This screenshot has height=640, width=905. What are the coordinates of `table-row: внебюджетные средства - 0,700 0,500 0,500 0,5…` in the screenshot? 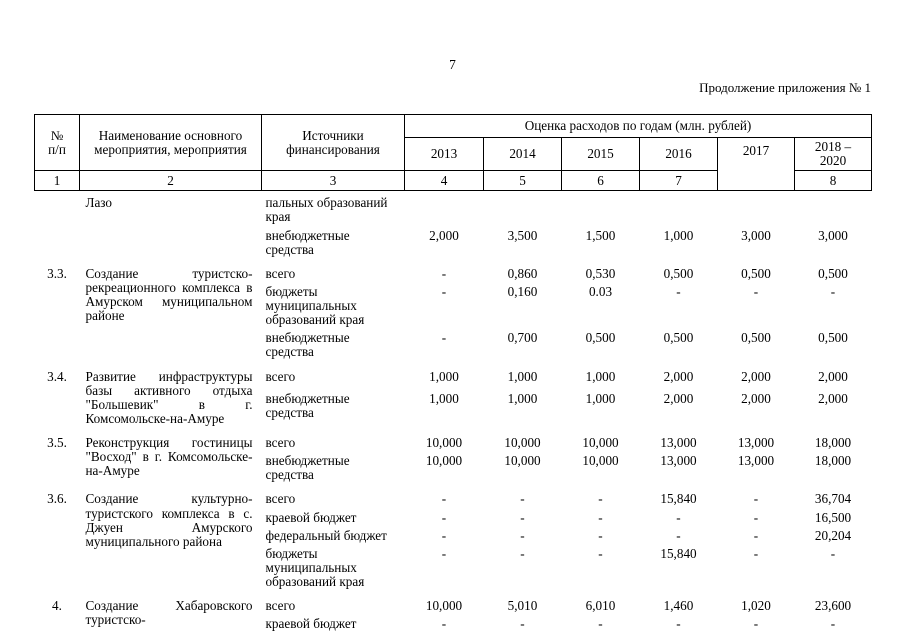 It's located at (453, 343).